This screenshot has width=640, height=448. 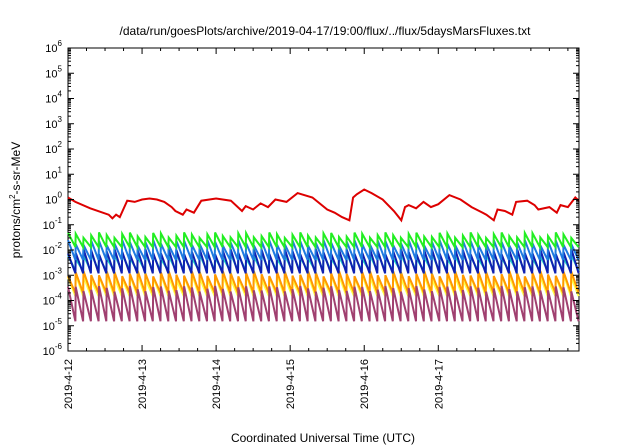 I want to click on y-tick-label-exp: -6, so click(x=59, y=346).